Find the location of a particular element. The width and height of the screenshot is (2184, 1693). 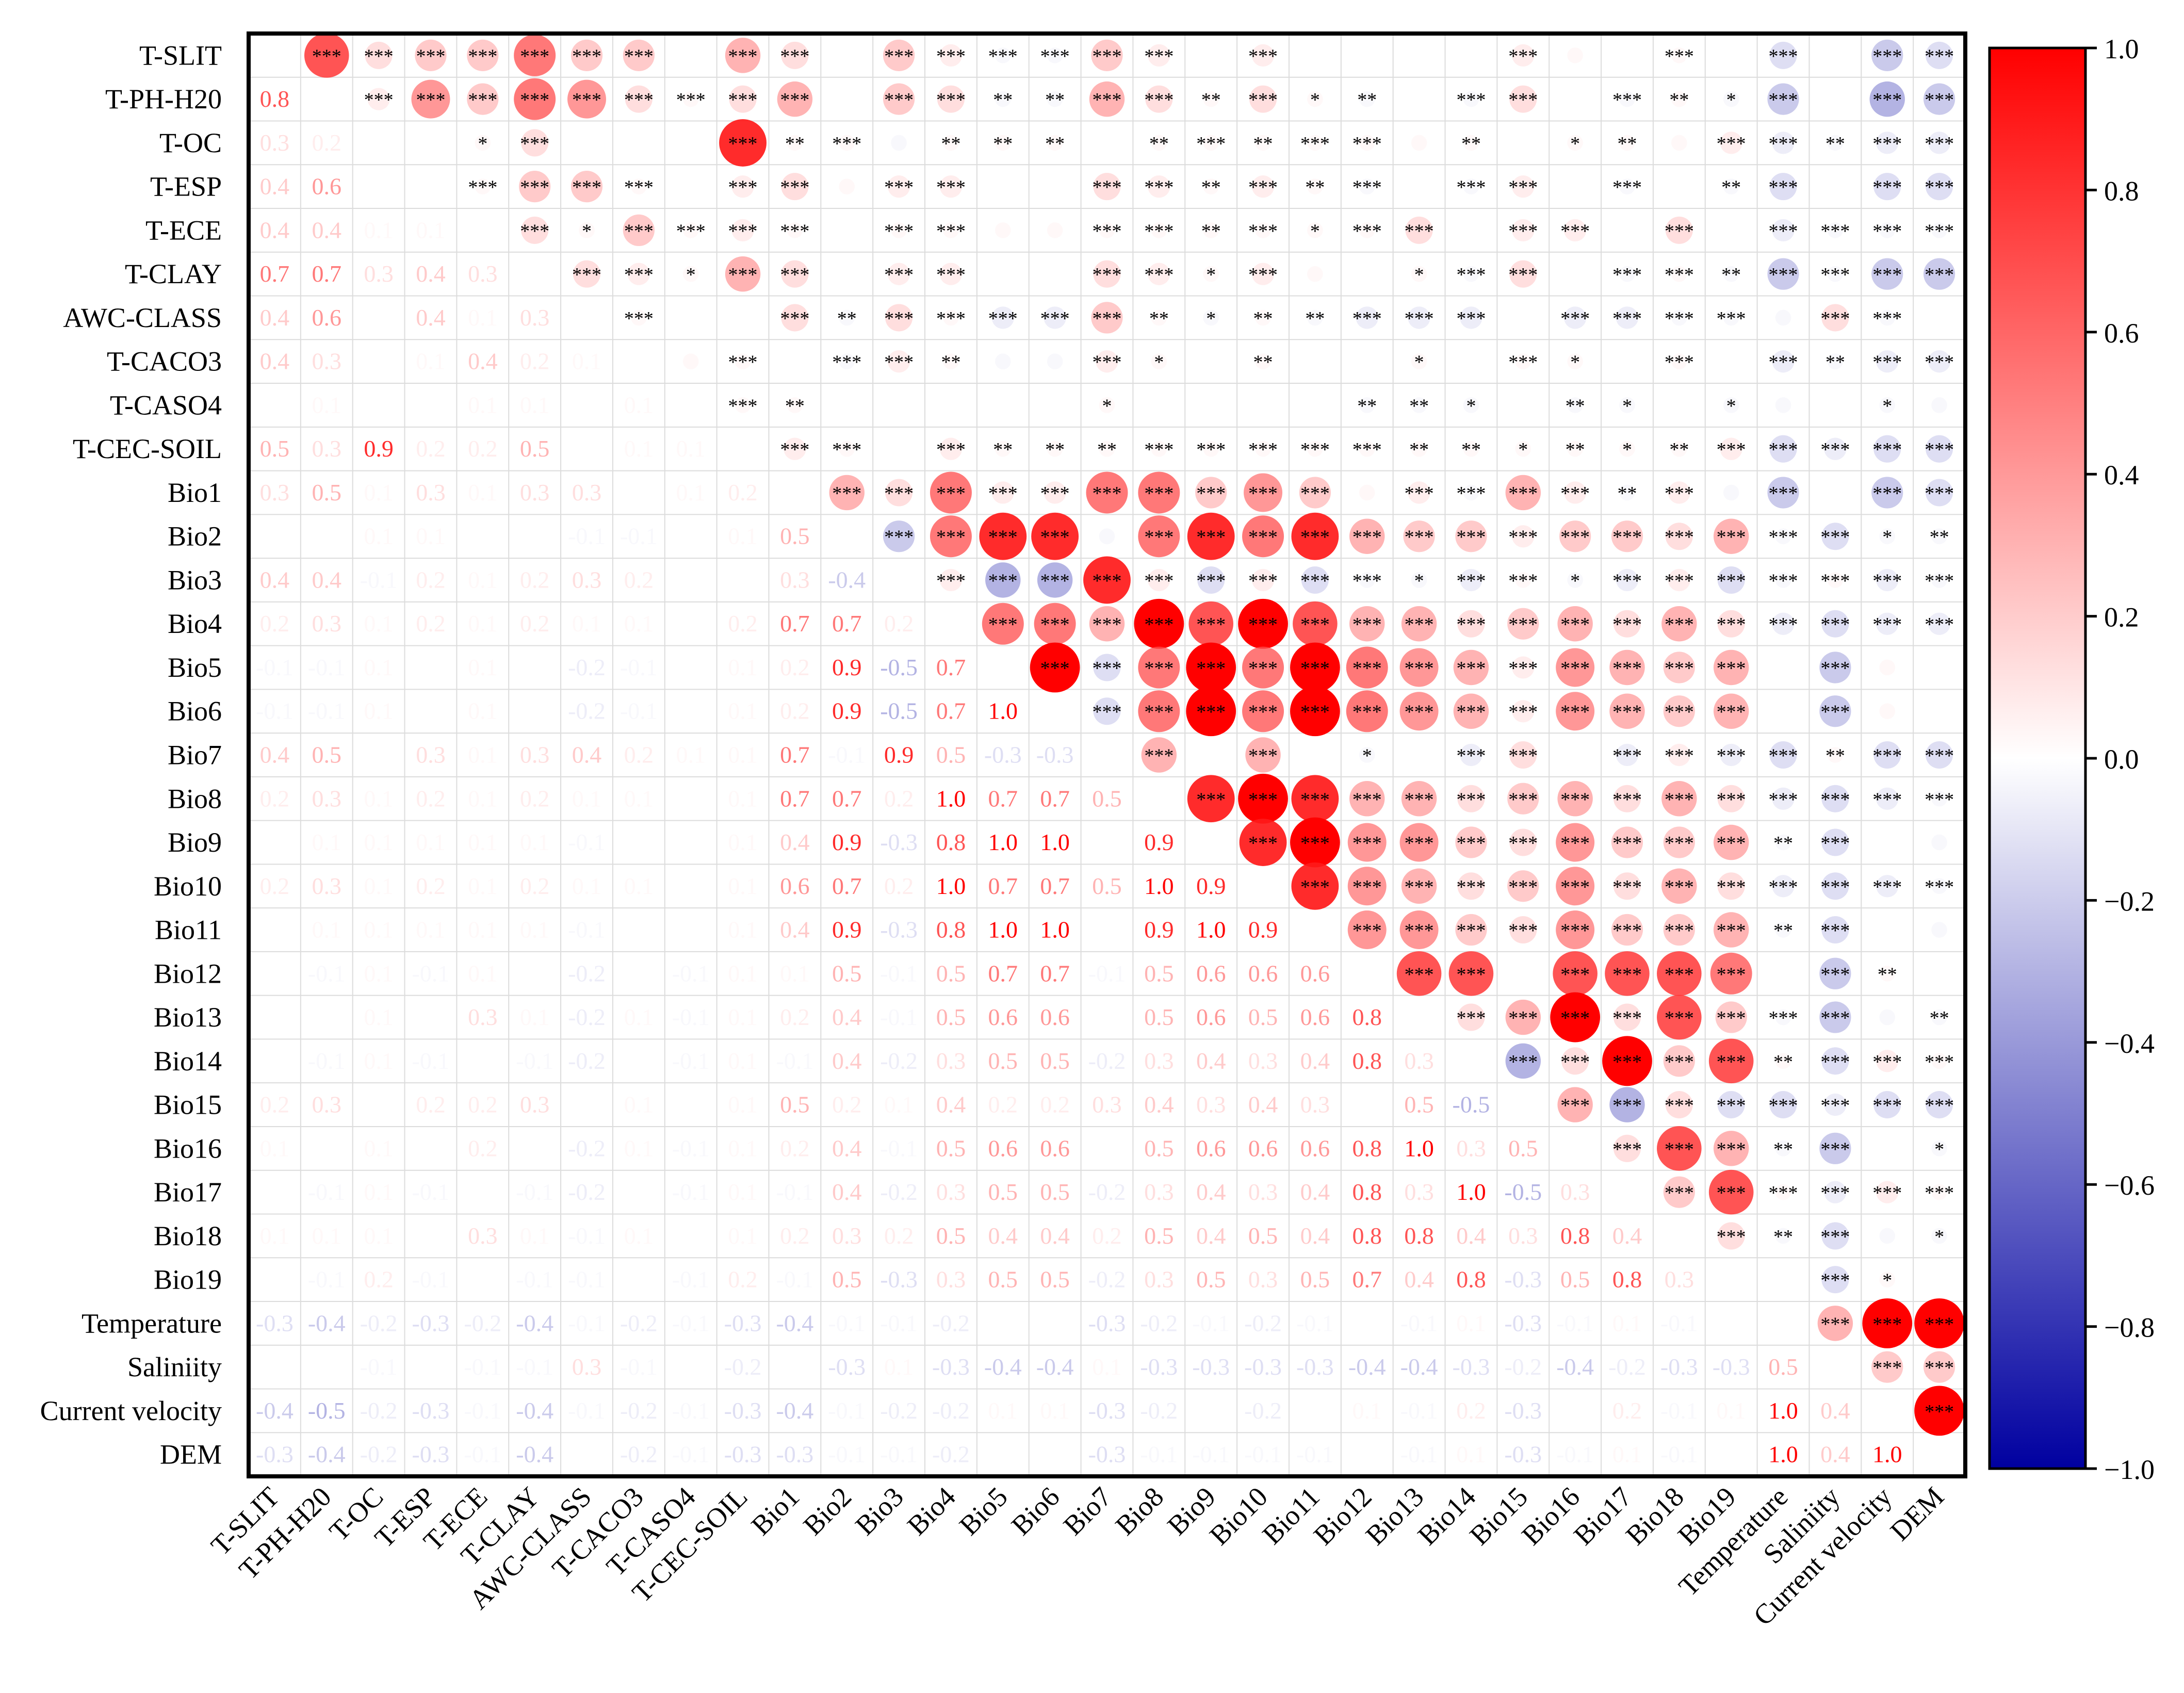

corr-value-29-18: -0.1 is located at coordinates (1211, 1323).